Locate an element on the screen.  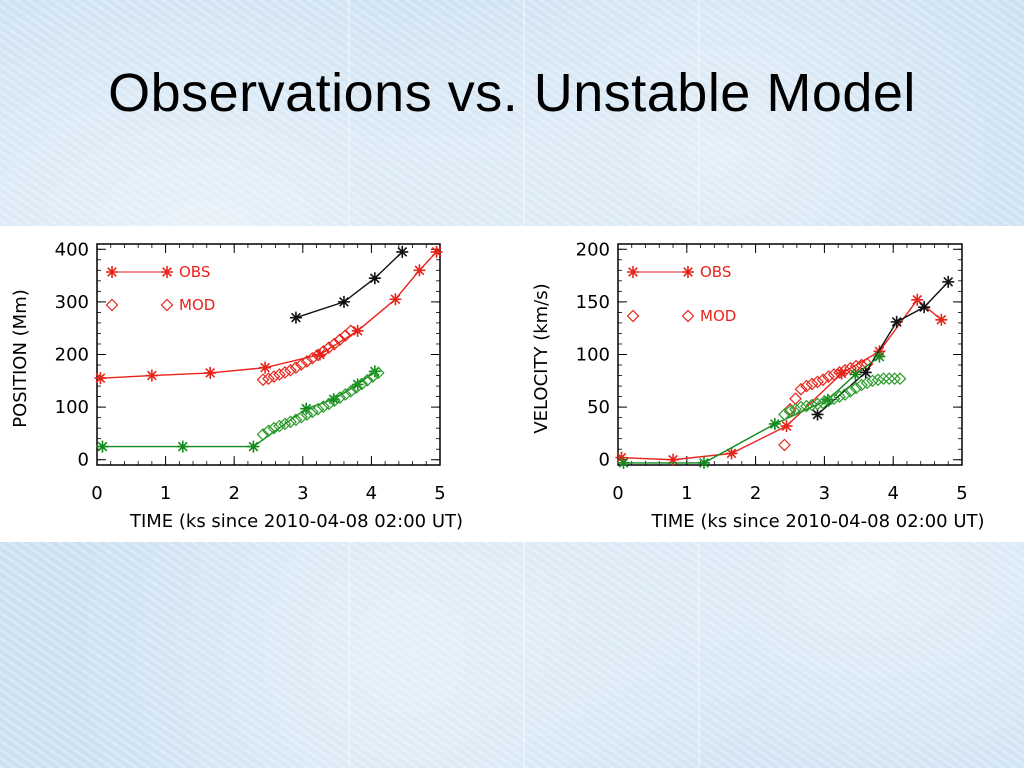
y-tick-label: 150 is located at coordinates (593, 302).